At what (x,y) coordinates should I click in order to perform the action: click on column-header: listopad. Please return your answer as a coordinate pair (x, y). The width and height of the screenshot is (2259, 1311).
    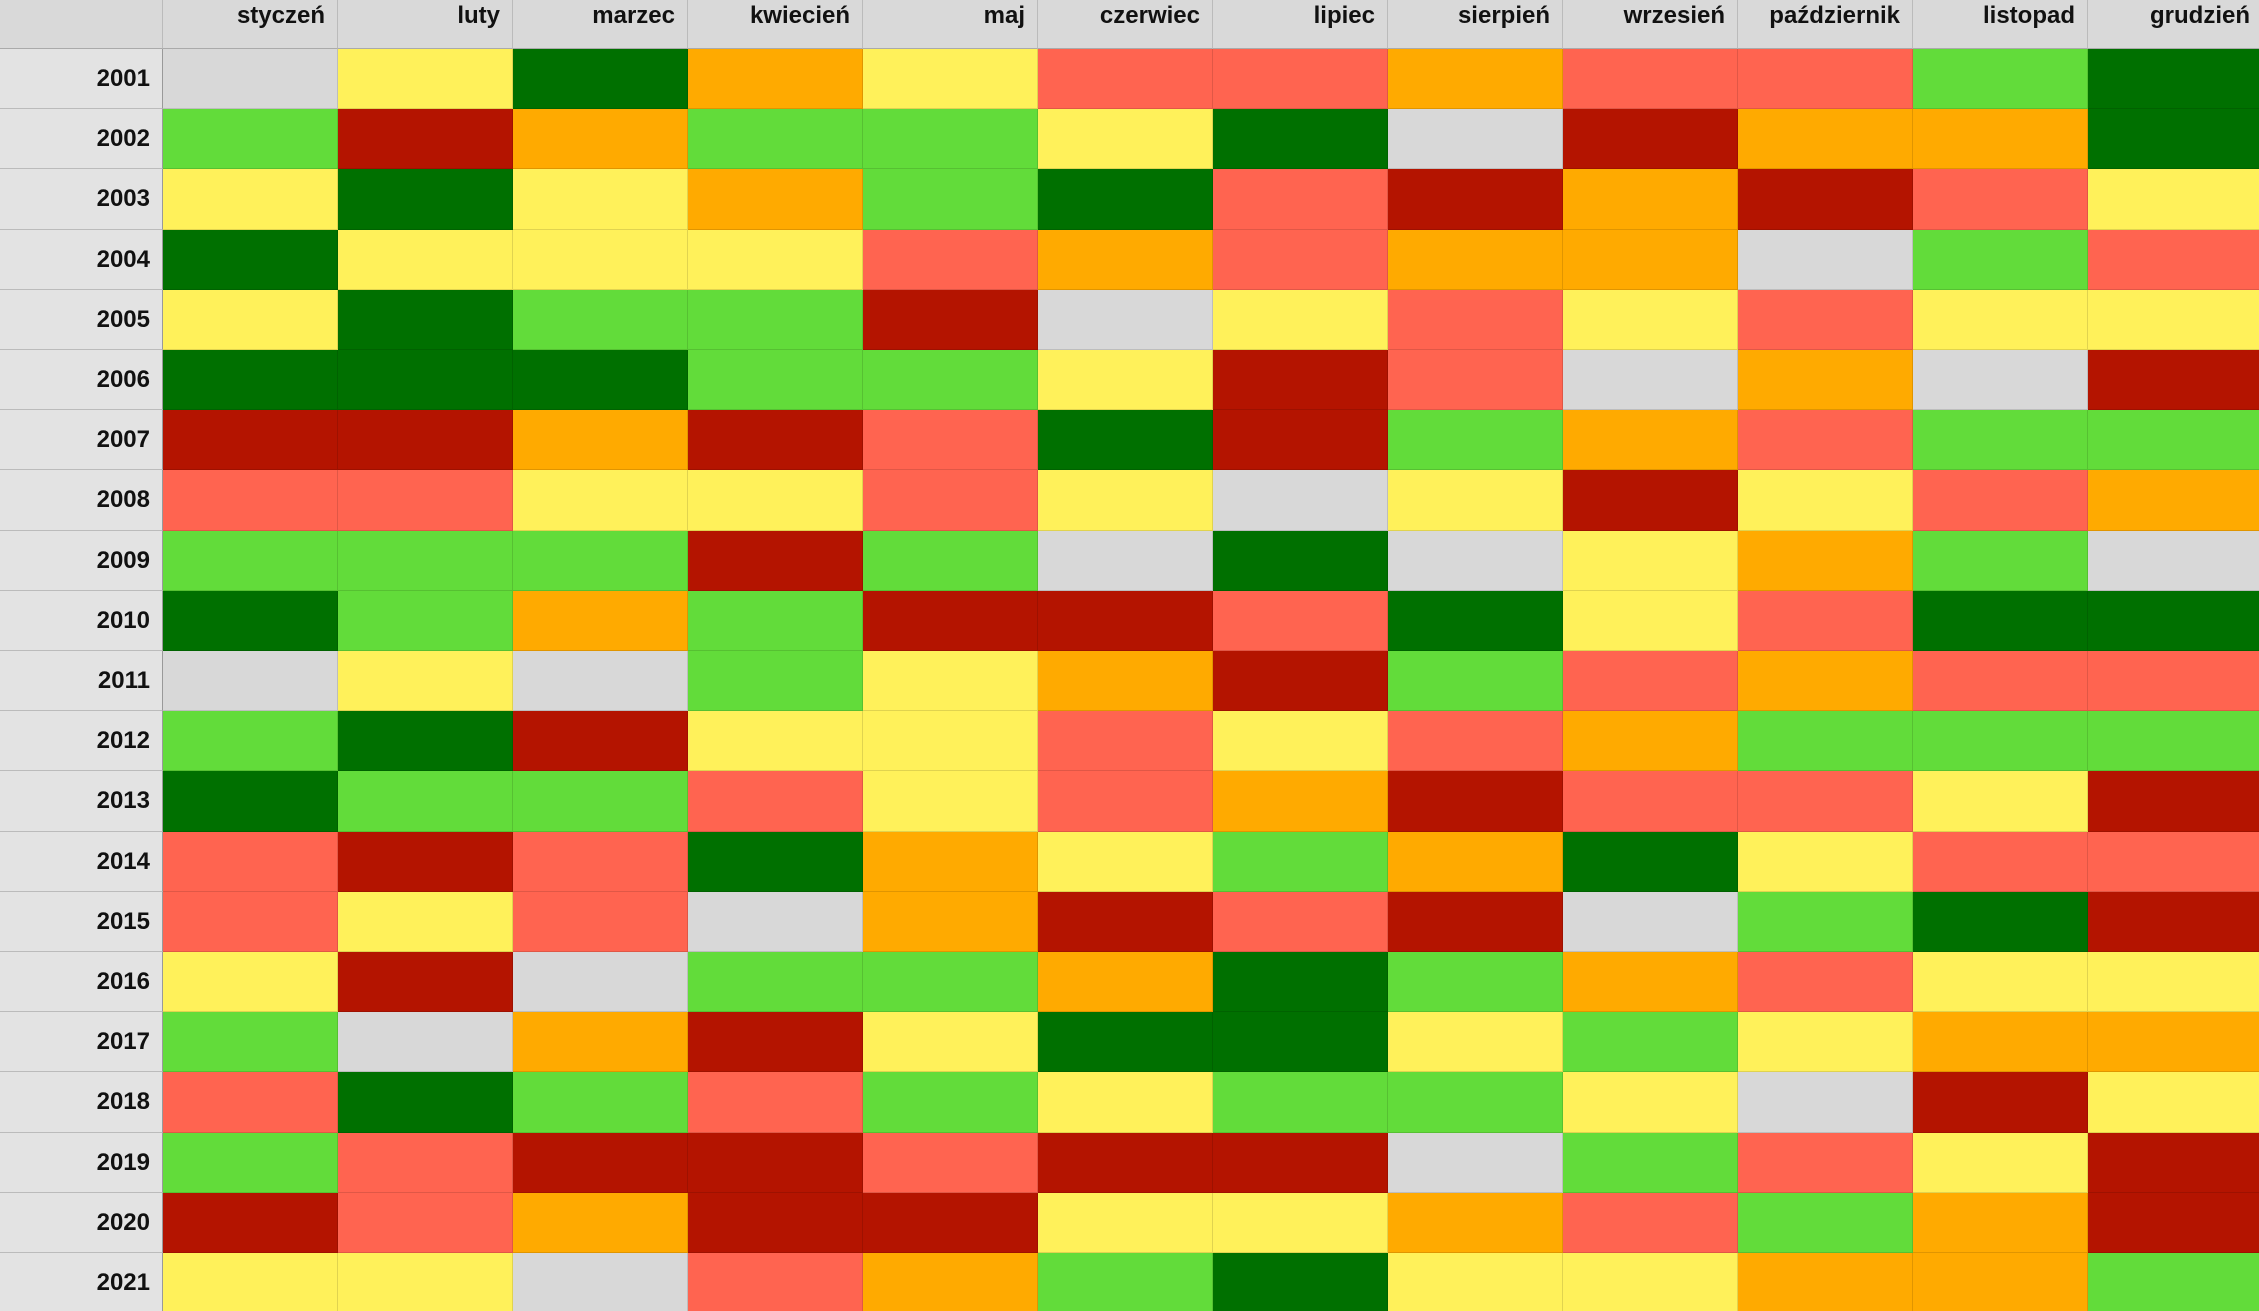
    Looking at the image, I should click on (2000, 24).